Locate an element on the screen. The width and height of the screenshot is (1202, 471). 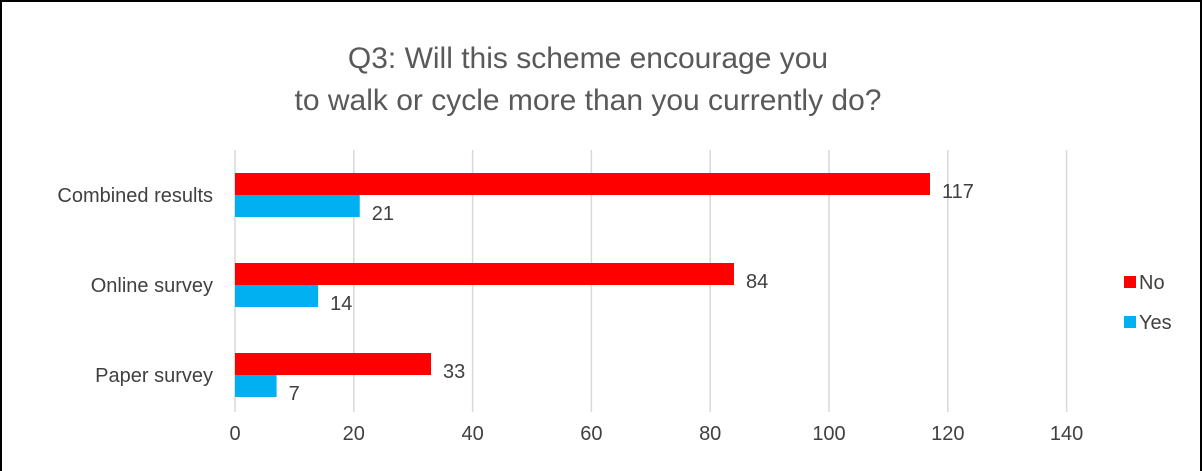
data-label-yes-1: 14 is located at coordinates (341, 304).